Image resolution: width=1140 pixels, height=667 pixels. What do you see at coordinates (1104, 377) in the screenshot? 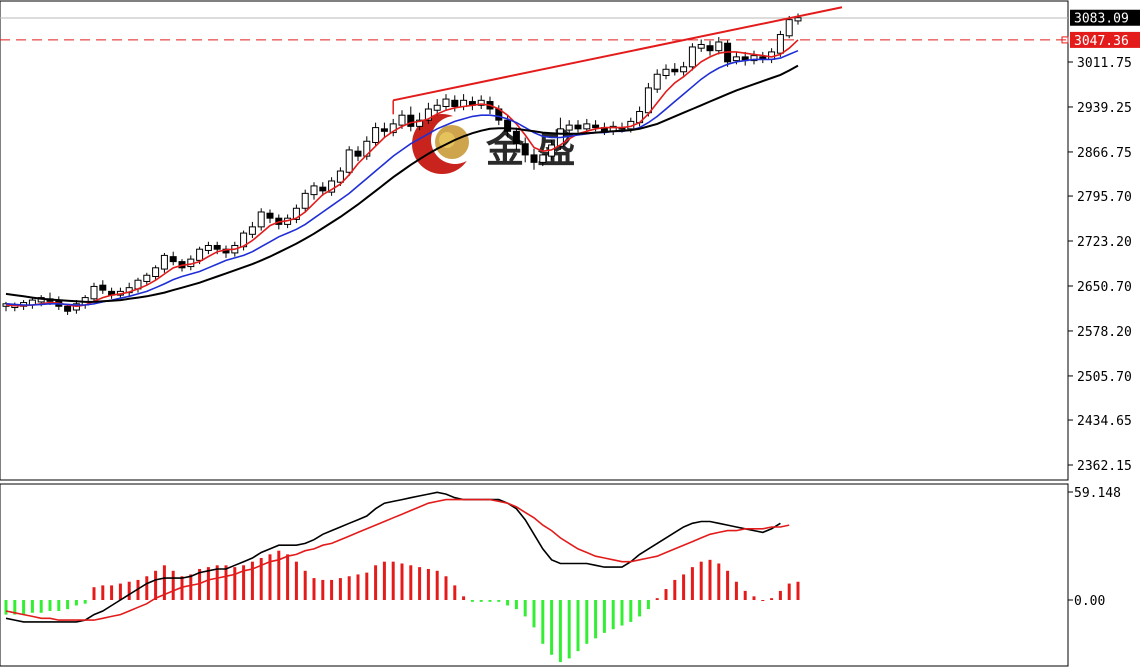
I see `price-tick-label: 2505.70` at bounding box center [1104, 377].